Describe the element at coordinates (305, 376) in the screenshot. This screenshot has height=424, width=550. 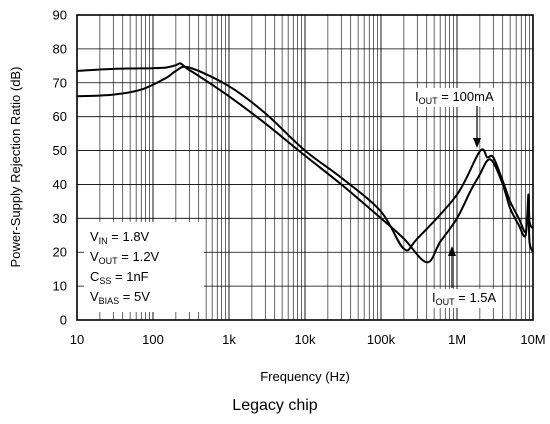
I see `x-axis-title: Frequency (Hz)` at that location.